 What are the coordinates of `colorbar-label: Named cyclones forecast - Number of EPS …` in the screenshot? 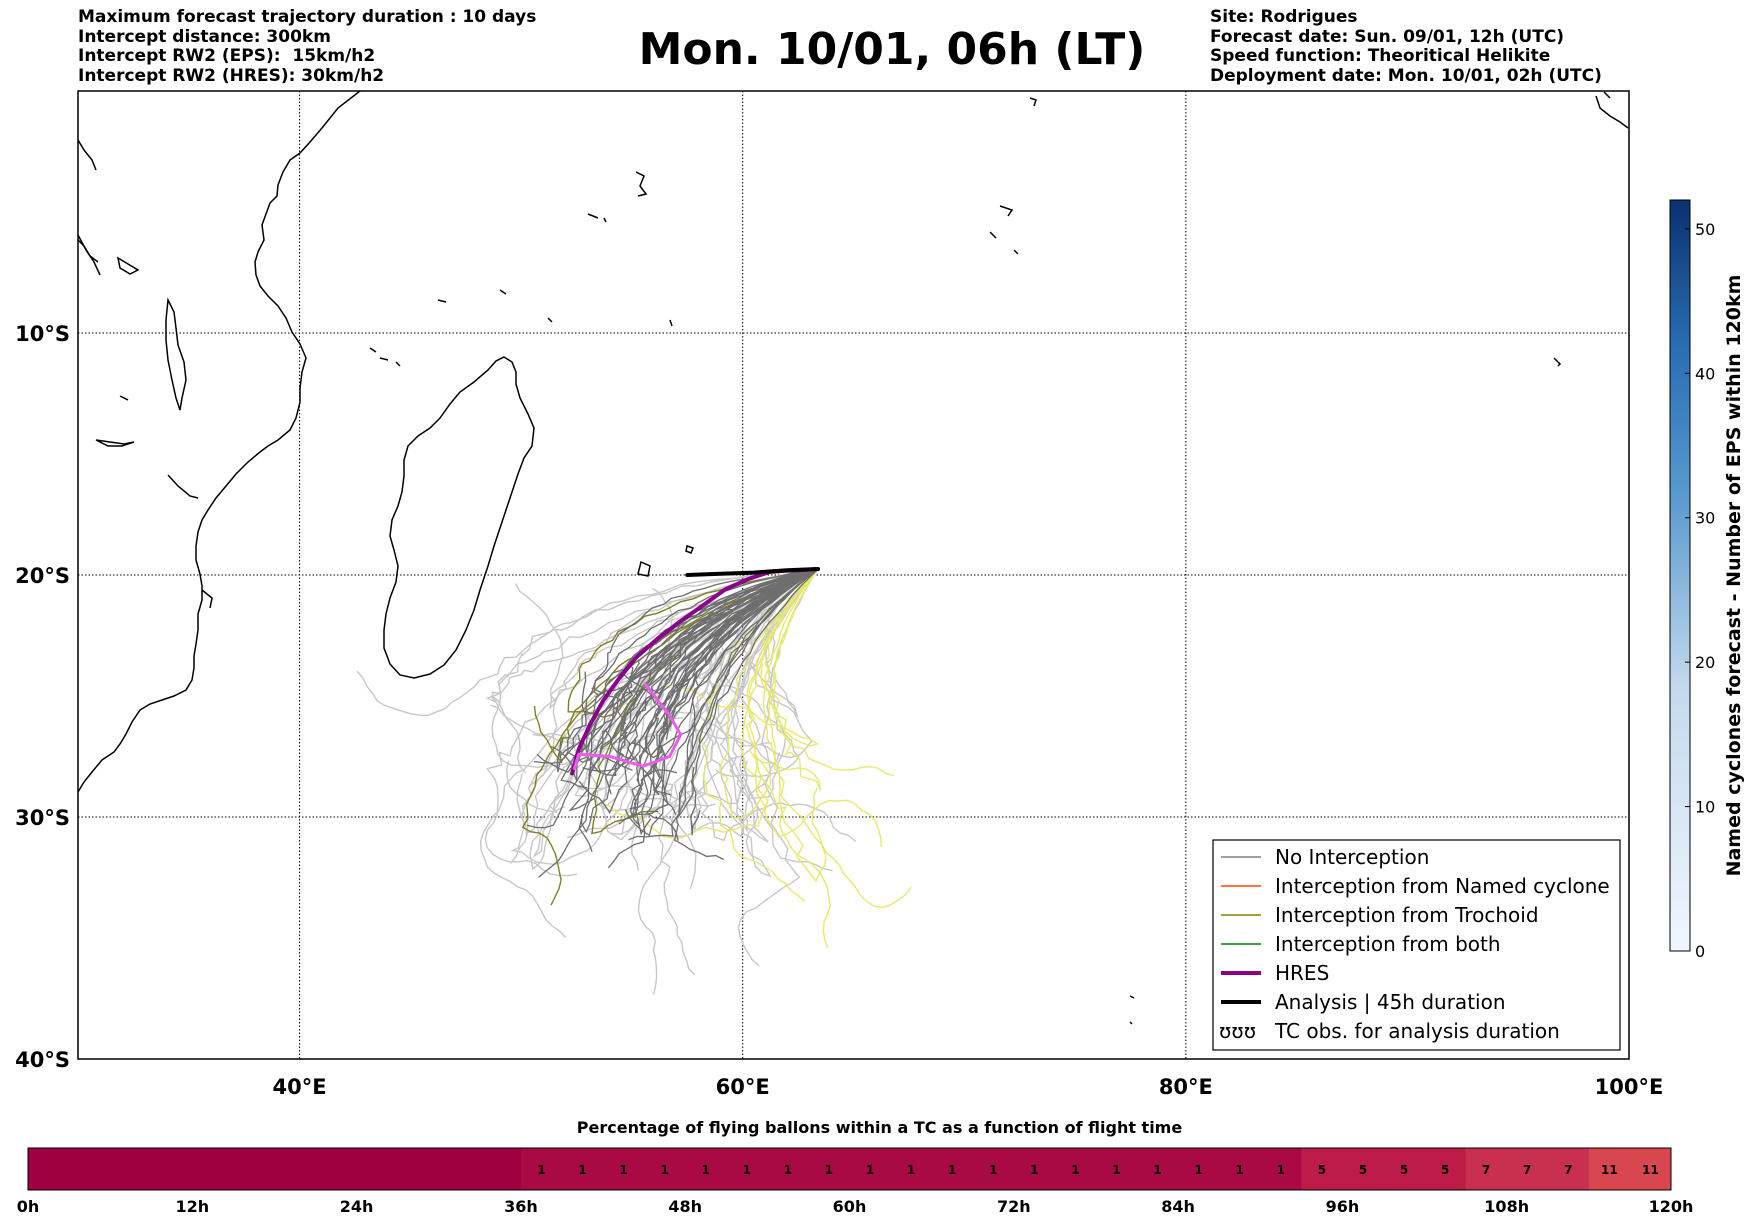 It's located at (1734, 576).